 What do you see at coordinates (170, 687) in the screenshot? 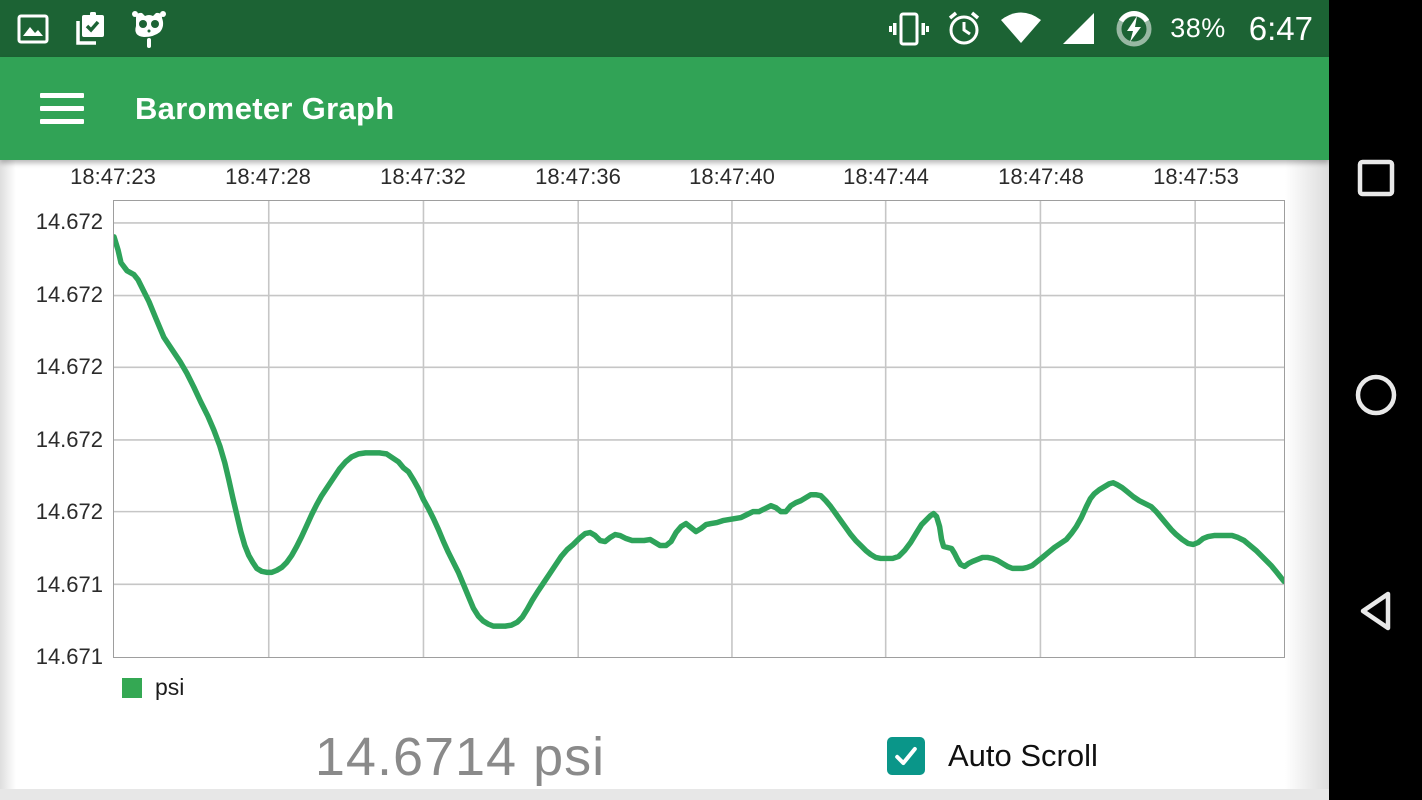
I see `legend-label: psi` at bounding box center [170, 687].